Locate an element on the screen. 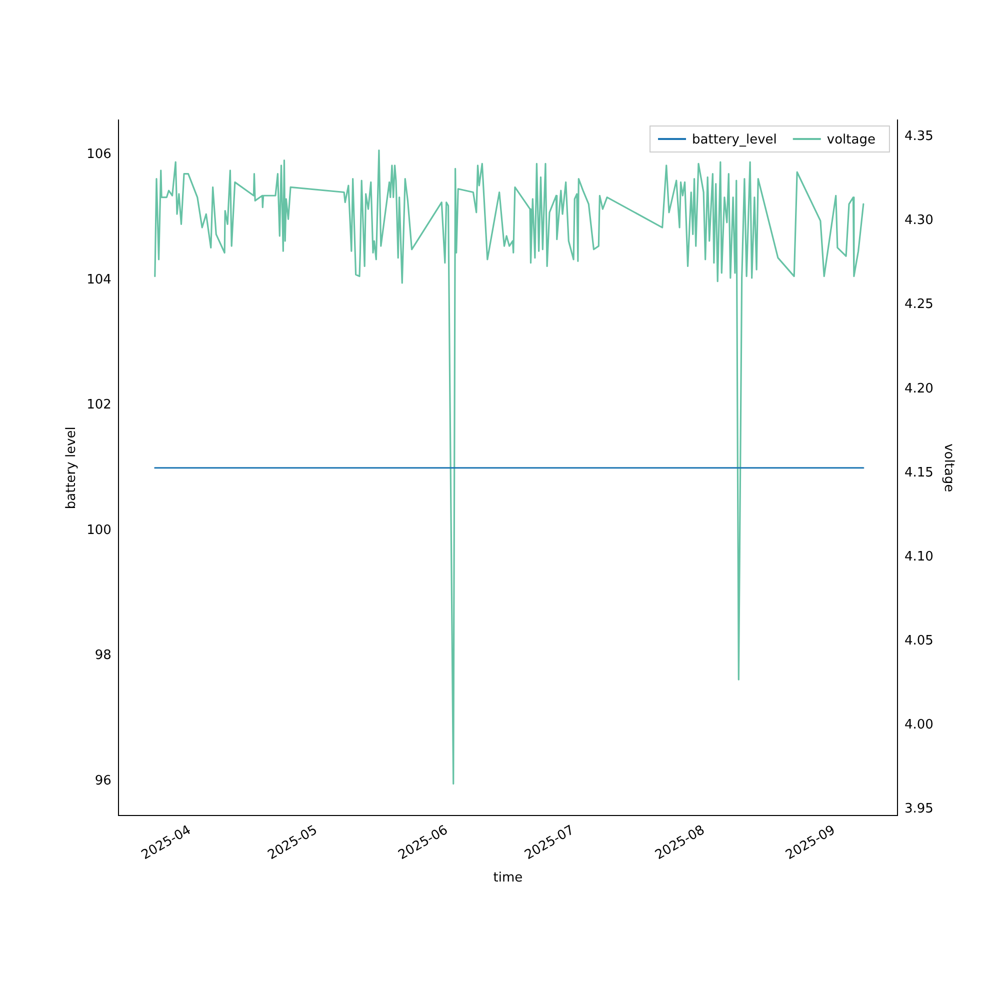  x-axis-title: time is located at coordinates (508, 878).